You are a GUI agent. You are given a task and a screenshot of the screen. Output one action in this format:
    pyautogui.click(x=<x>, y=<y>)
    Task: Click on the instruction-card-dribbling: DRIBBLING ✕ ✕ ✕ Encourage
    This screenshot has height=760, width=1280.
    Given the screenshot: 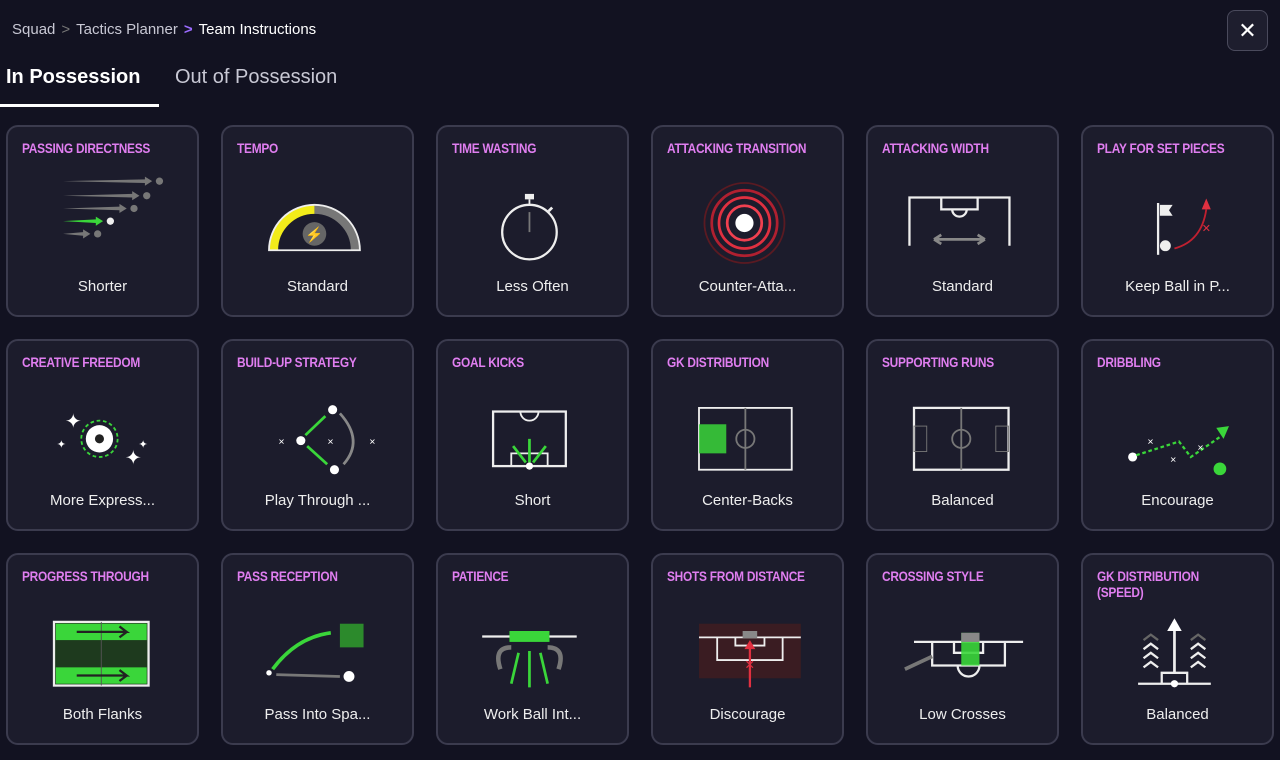 What is the action you would take?
    pyautogui.click(x=1177, y=435)
    